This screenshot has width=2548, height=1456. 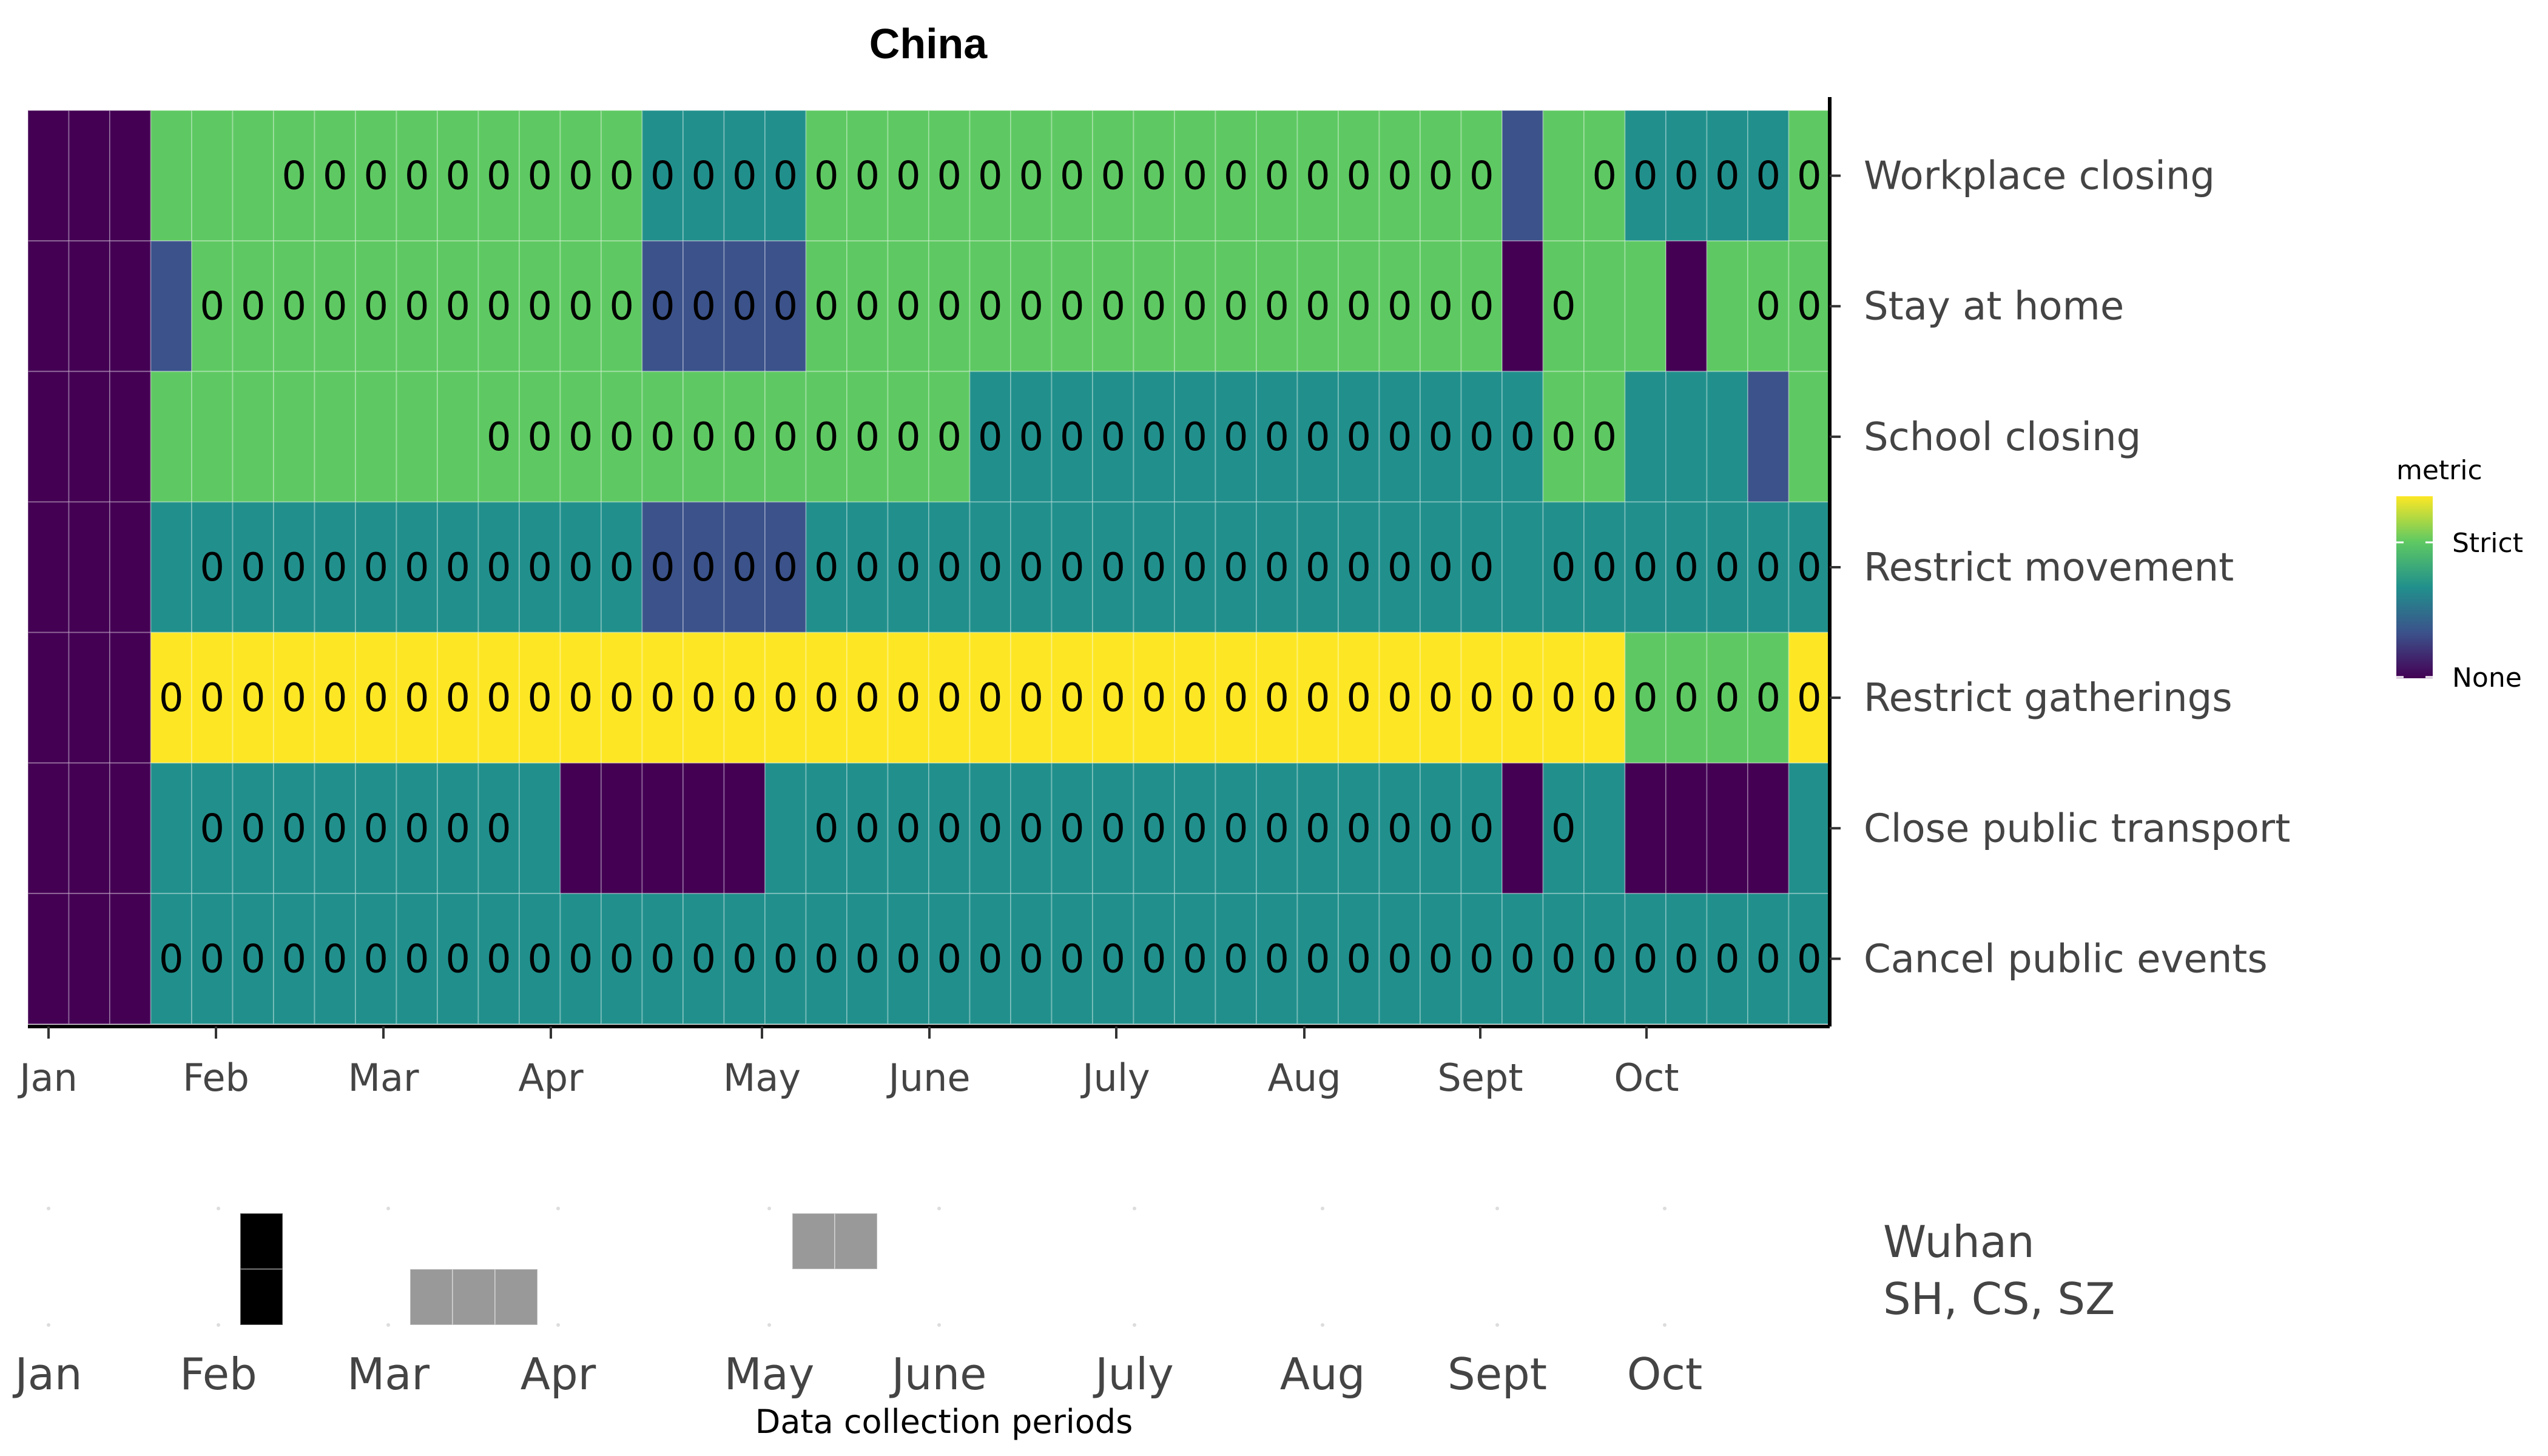 I want to click on chart-title: China, so click(x=928, y=43).